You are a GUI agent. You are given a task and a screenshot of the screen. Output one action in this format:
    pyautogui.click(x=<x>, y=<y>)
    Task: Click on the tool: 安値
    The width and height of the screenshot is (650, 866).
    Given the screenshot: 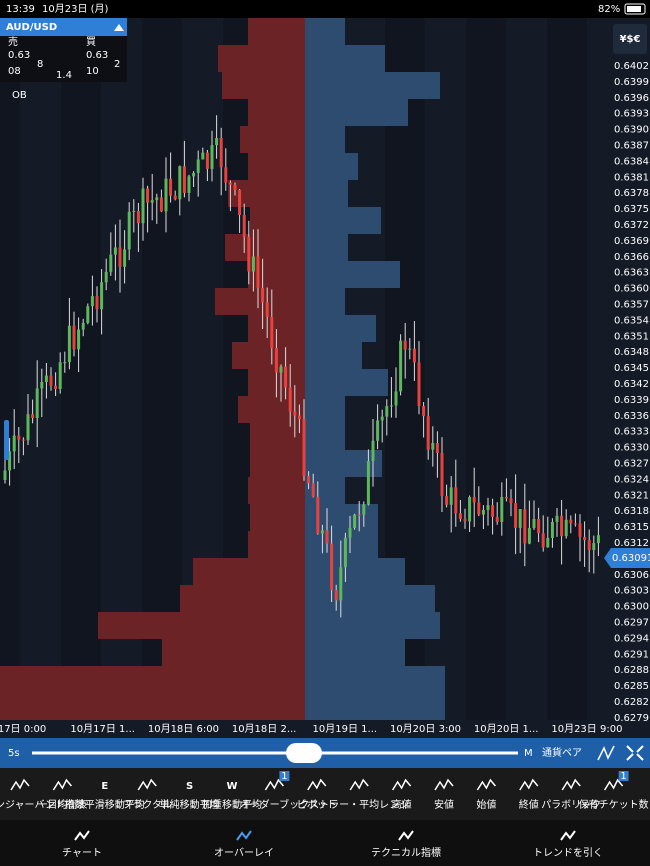 What is the action you would take?
    pyautogui.click(x=444, y=794)
    